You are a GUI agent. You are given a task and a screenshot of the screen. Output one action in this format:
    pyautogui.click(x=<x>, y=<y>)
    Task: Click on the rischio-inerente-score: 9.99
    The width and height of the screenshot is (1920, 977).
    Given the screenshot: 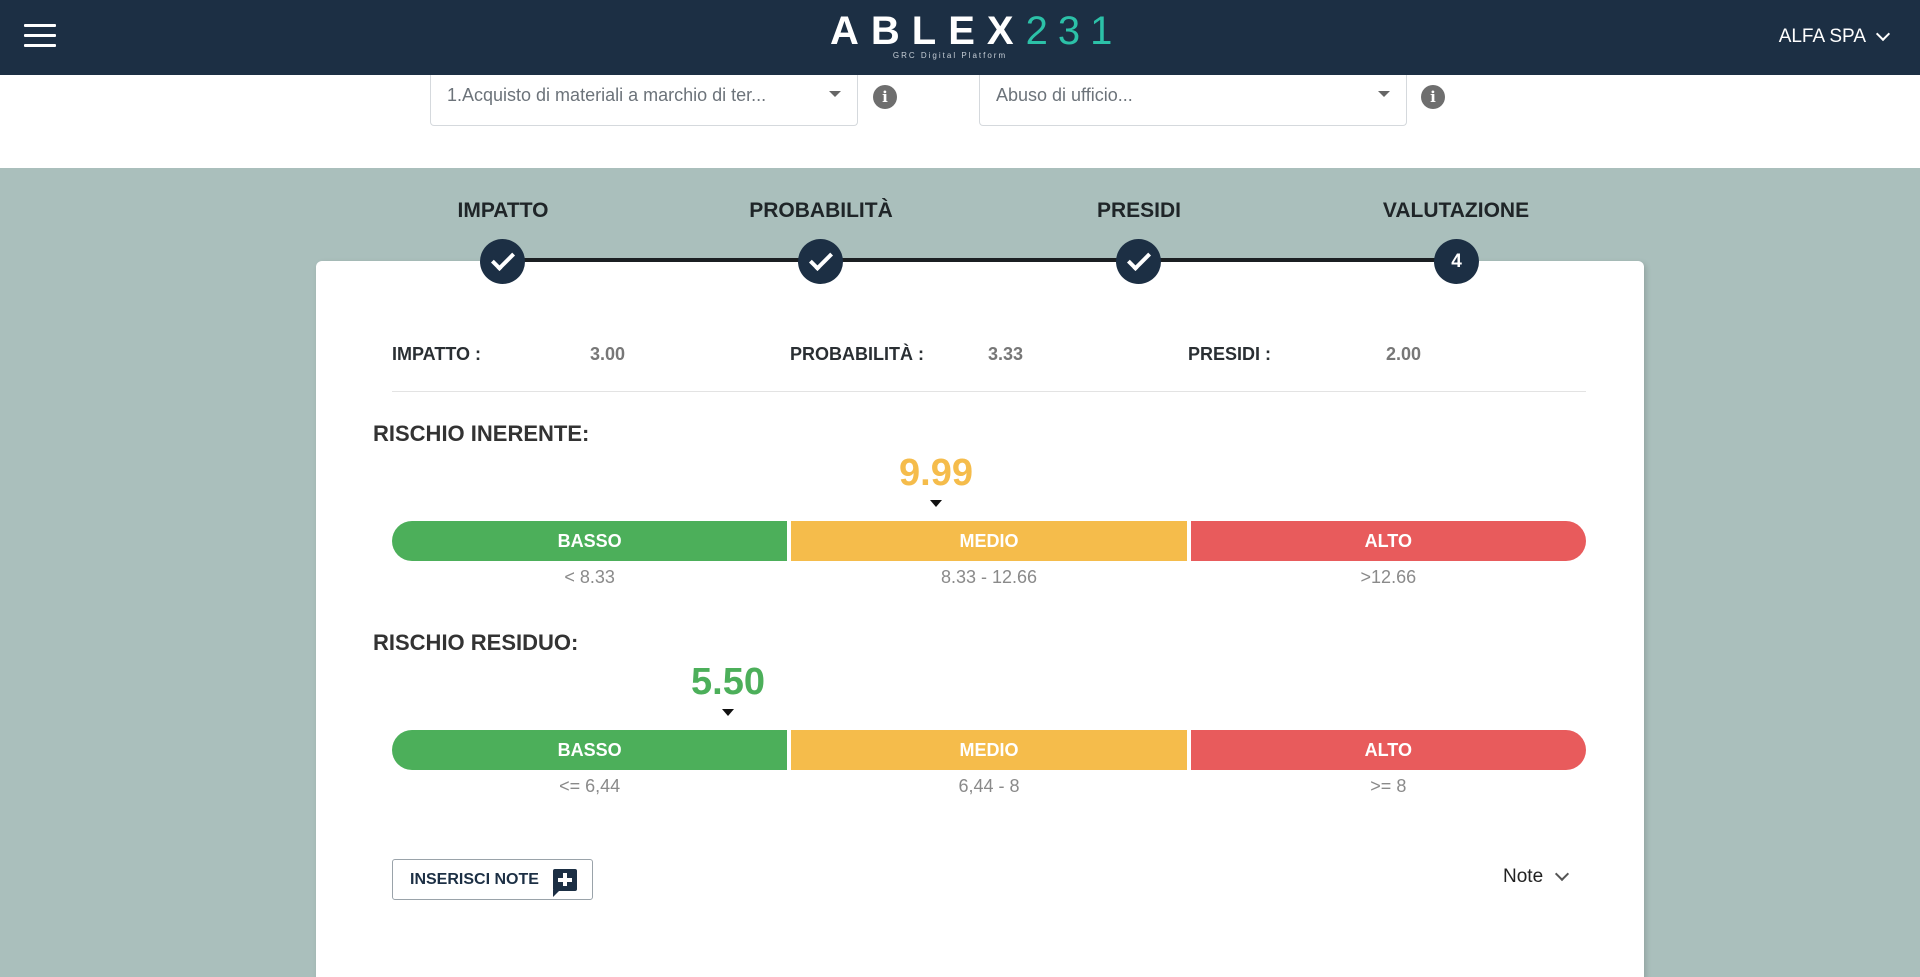 What is the action you would take?
    pyautogui.click(x=936, y=473)
    